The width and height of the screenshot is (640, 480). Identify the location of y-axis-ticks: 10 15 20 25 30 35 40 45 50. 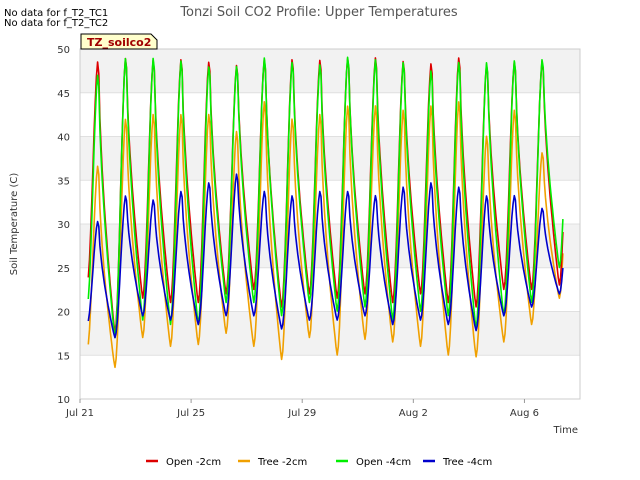
(63, 225).